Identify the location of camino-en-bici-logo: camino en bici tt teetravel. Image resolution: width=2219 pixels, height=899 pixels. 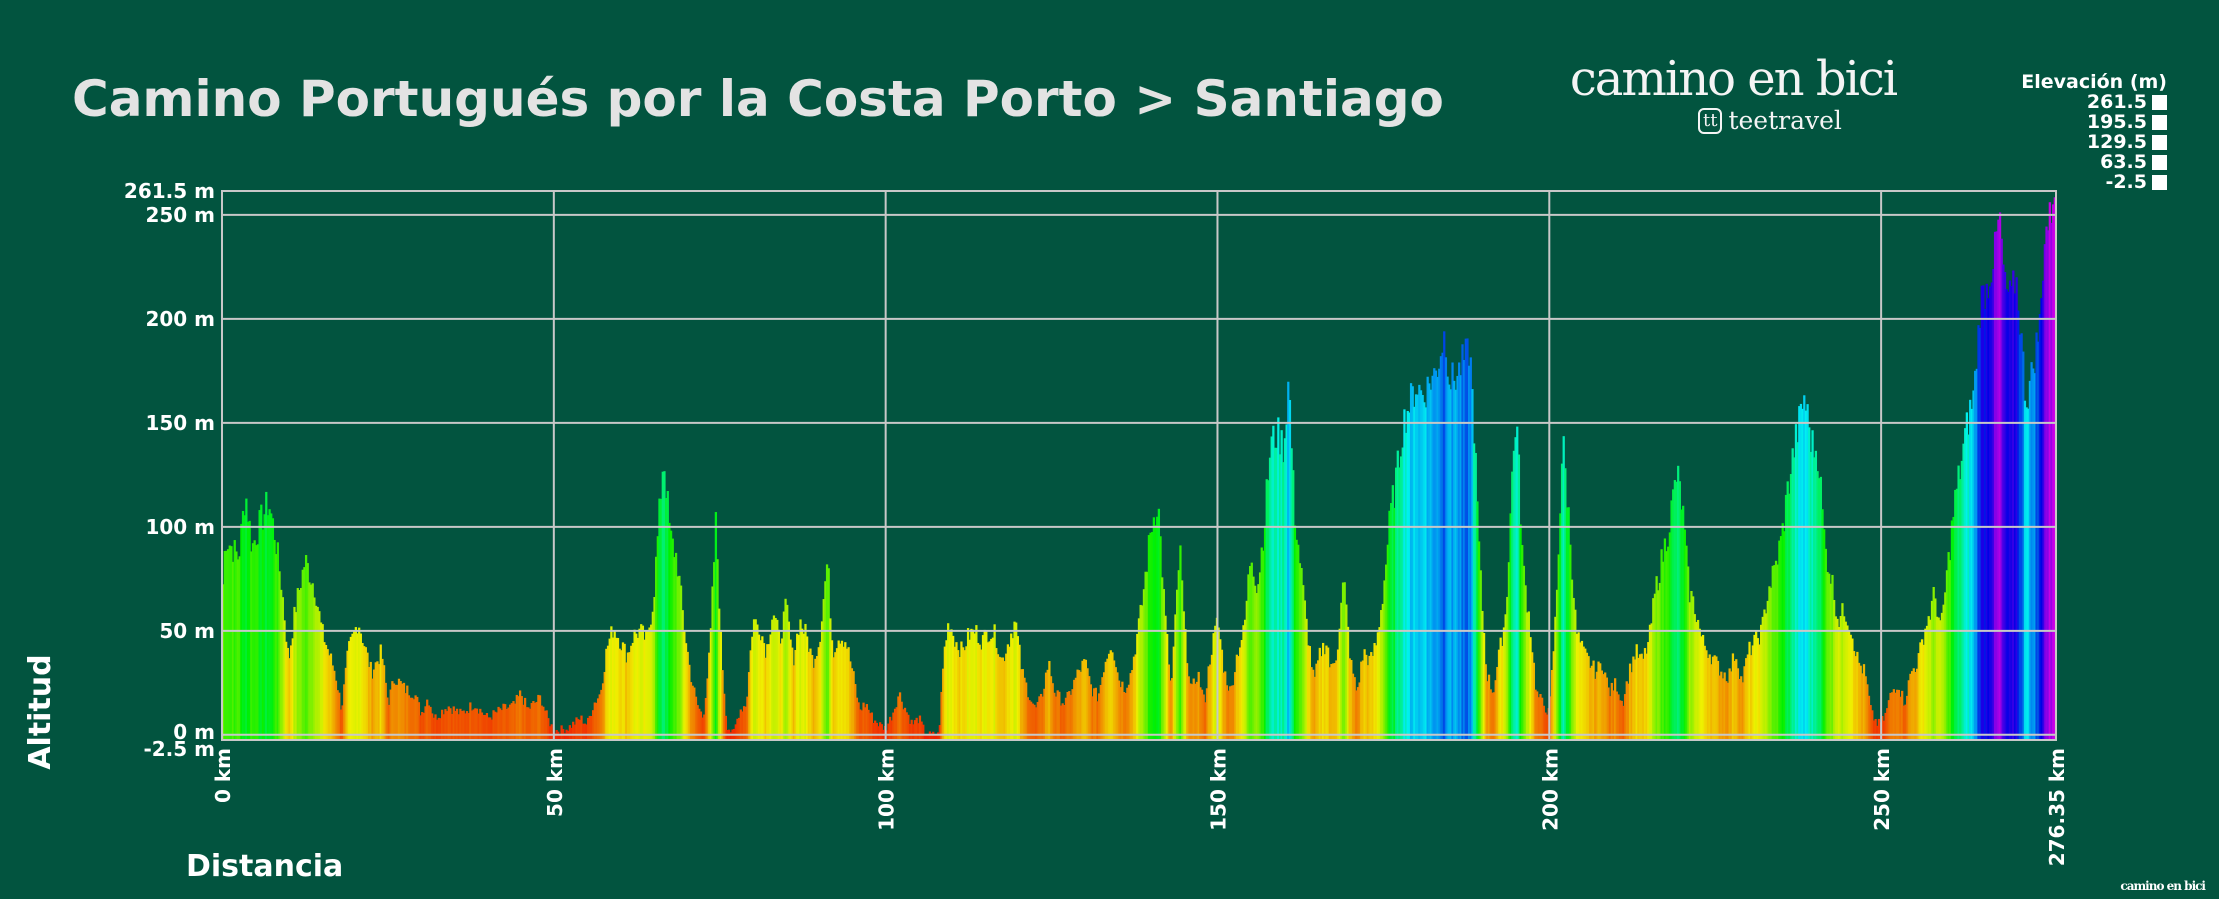
(1733, 93).